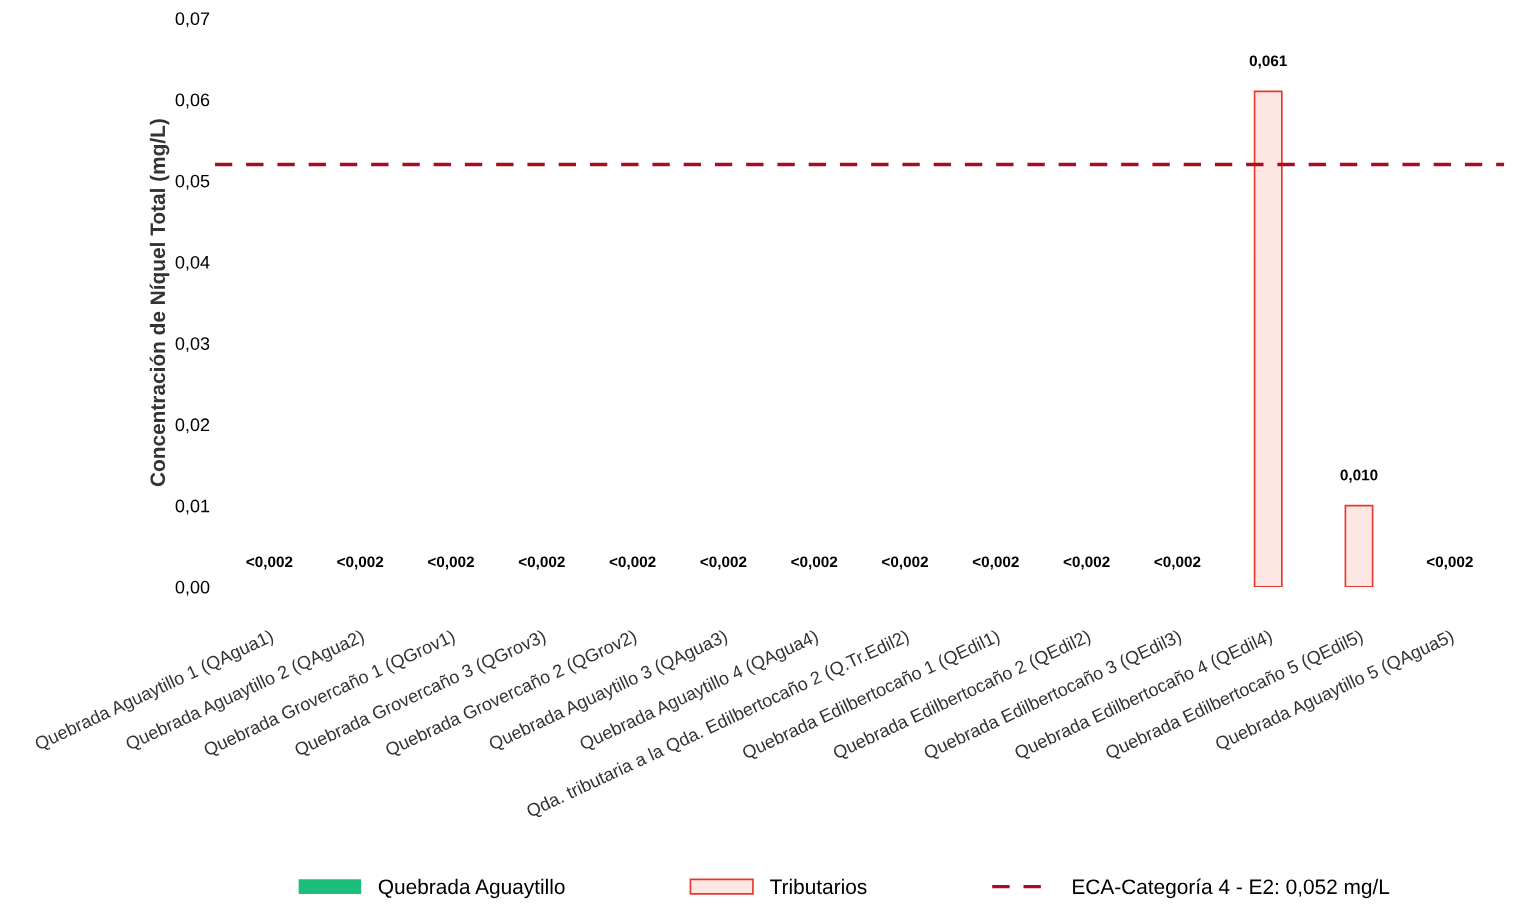  I want to click on y-axis-title: Concentración de Níquel Total (mg/L), so click(159, 303).